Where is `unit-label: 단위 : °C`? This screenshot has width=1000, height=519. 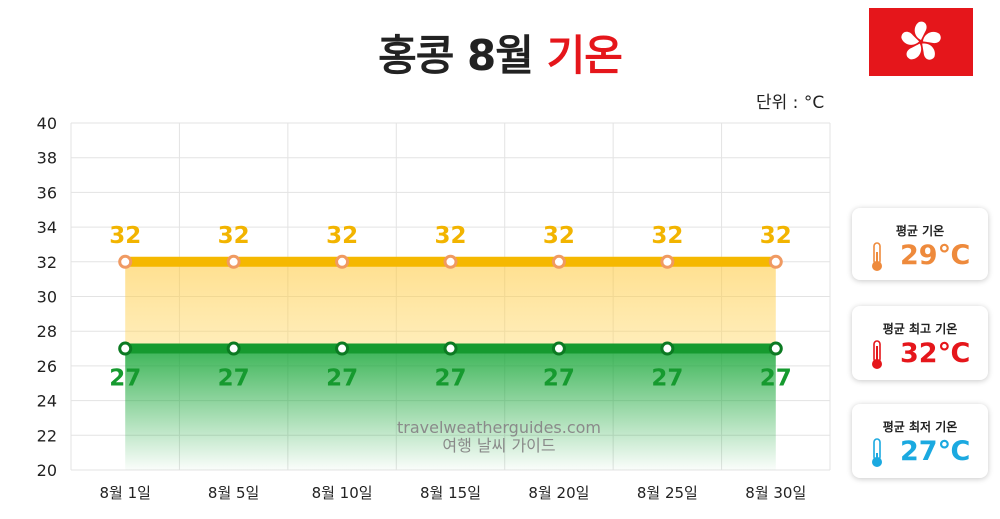 unit-label: 단위 : °C is located at coordinates (790, 103).